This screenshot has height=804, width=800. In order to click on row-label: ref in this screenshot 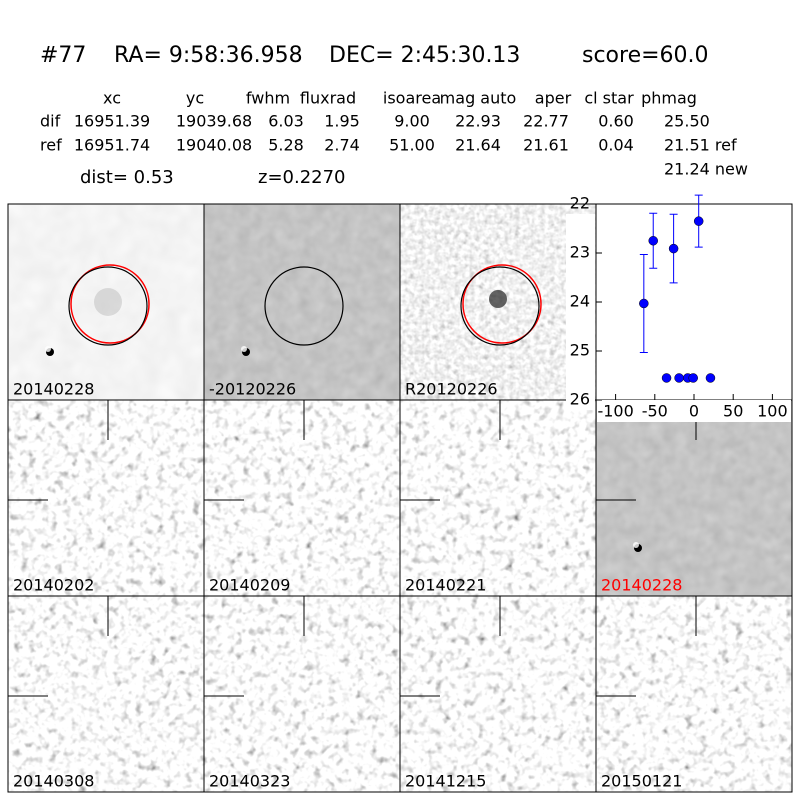, I will do `click(51, 145)`.